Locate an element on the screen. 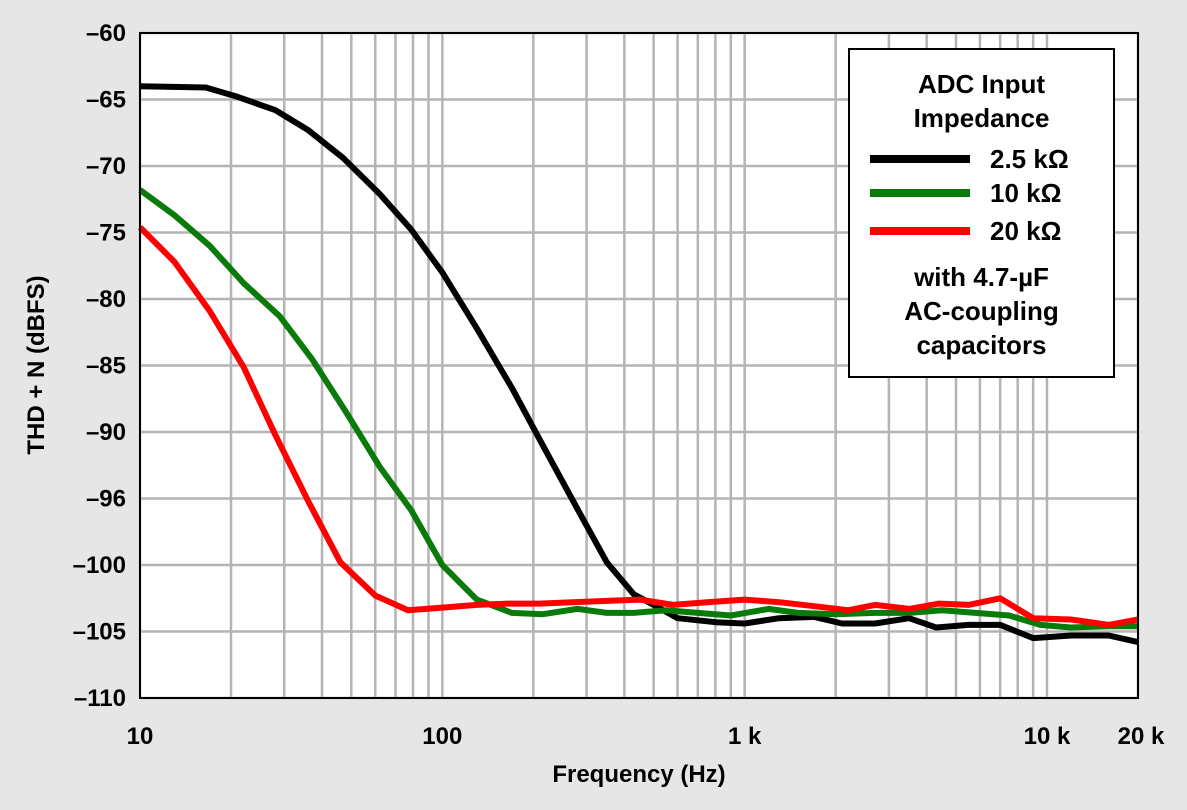  y-axis-title: THD + N (dBFS) is located at coordinates (36, 364).